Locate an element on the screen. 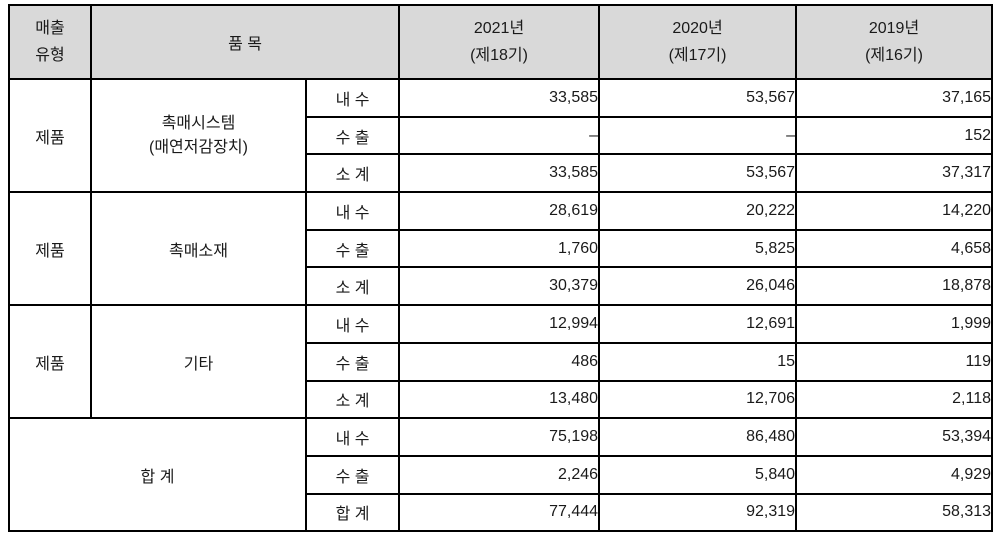  value-2021-cell: 2,246 is located at coordinates (499, 474).